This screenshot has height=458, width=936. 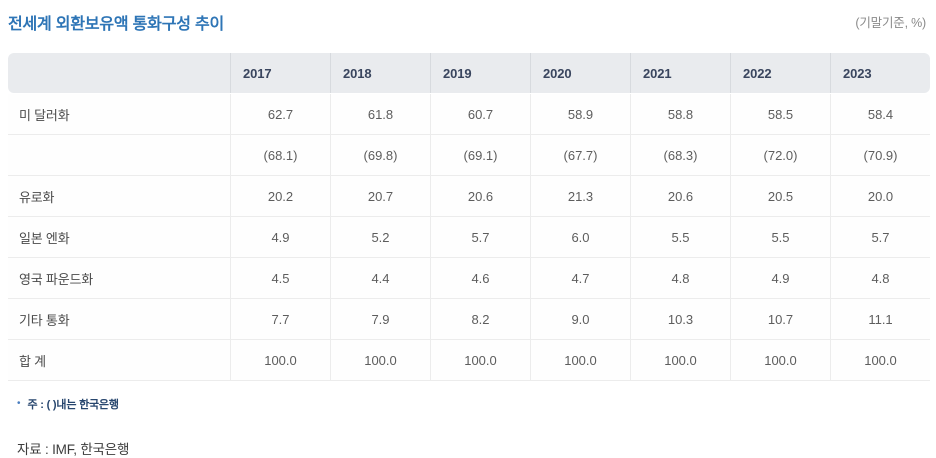 I want to click on value-cell: 7.9, so click(x=380, y=319).